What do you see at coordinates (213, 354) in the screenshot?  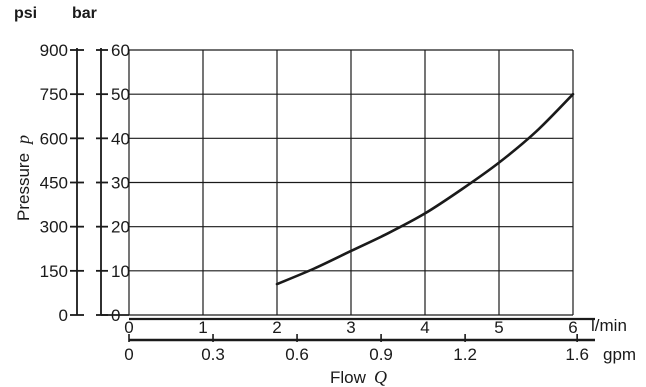 I see `gpm-tick-label: 0.3` at bounding box center [213, 354].